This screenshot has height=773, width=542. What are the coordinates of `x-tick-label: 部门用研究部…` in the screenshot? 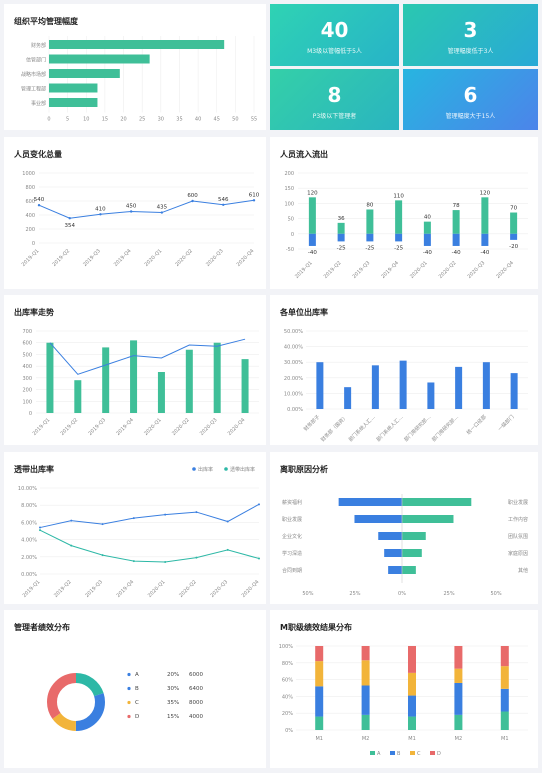 It's located at (418, 428).